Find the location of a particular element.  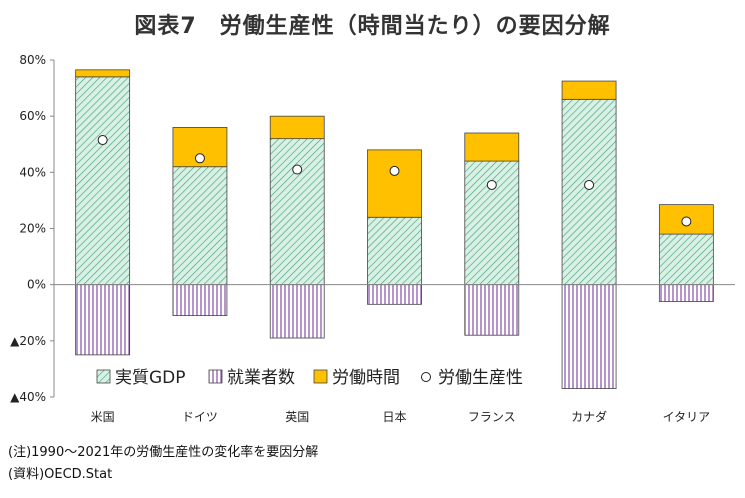

x-tick-label: 日本 is located at coordinates (394, 417).